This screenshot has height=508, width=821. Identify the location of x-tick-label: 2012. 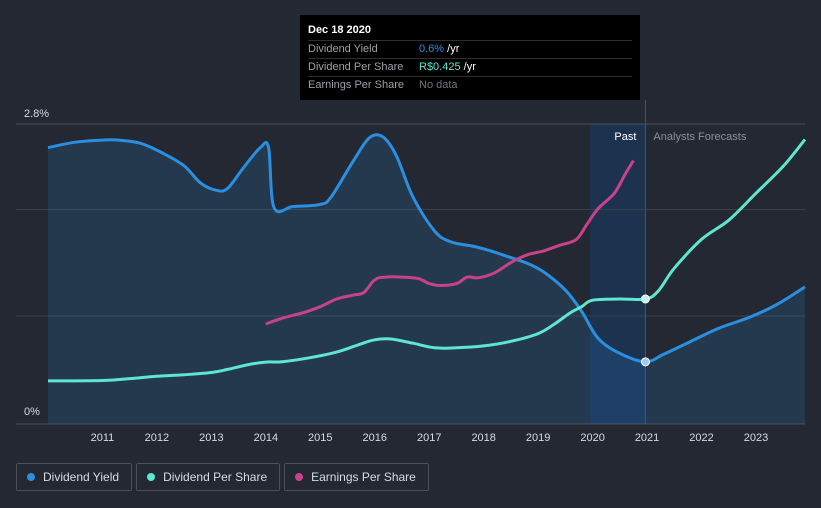
(157, 438).